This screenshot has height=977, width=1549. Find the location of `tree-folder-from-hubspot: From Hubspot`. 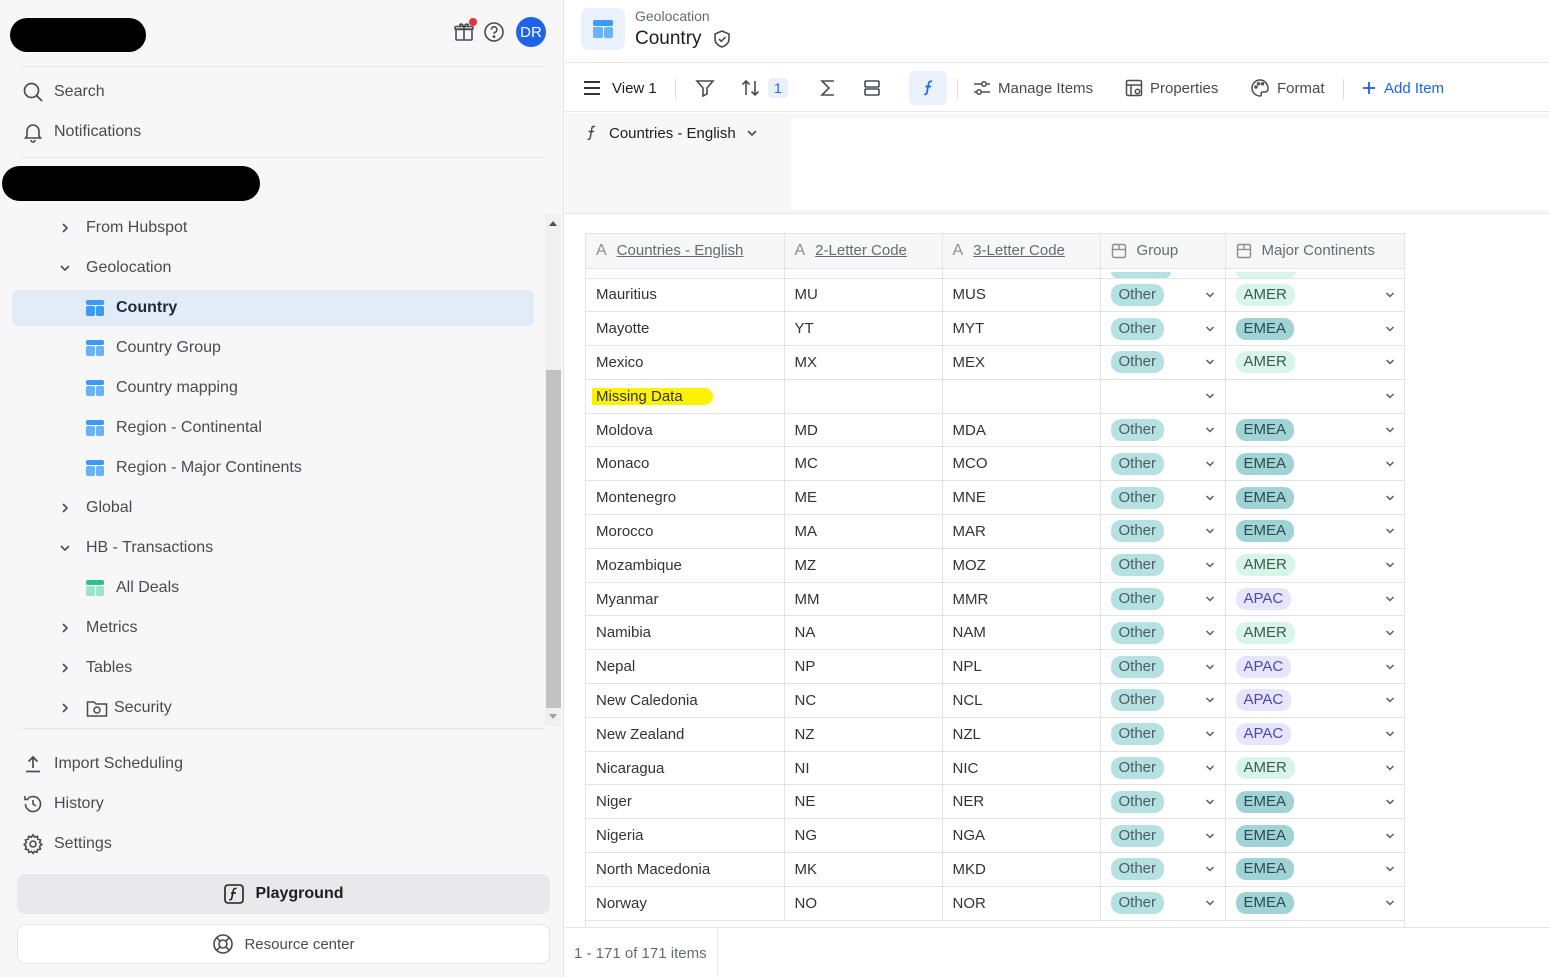

tree-folder-from-hubspot: From Hubspot is located at coordinates (121, 228).